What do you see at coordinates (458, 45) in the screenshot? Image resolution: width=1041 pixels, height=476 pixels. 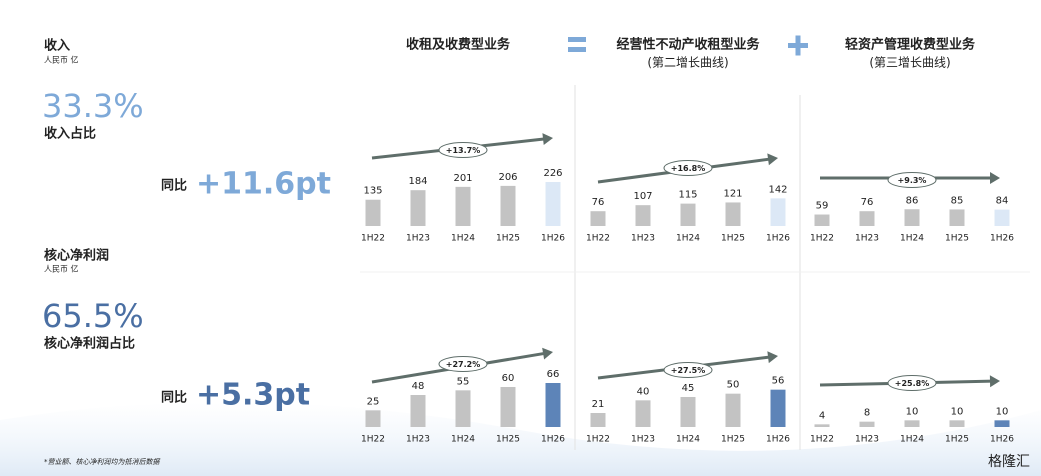 I see `column-title: 收租及收费型业务` at bounding box center [458, 45].